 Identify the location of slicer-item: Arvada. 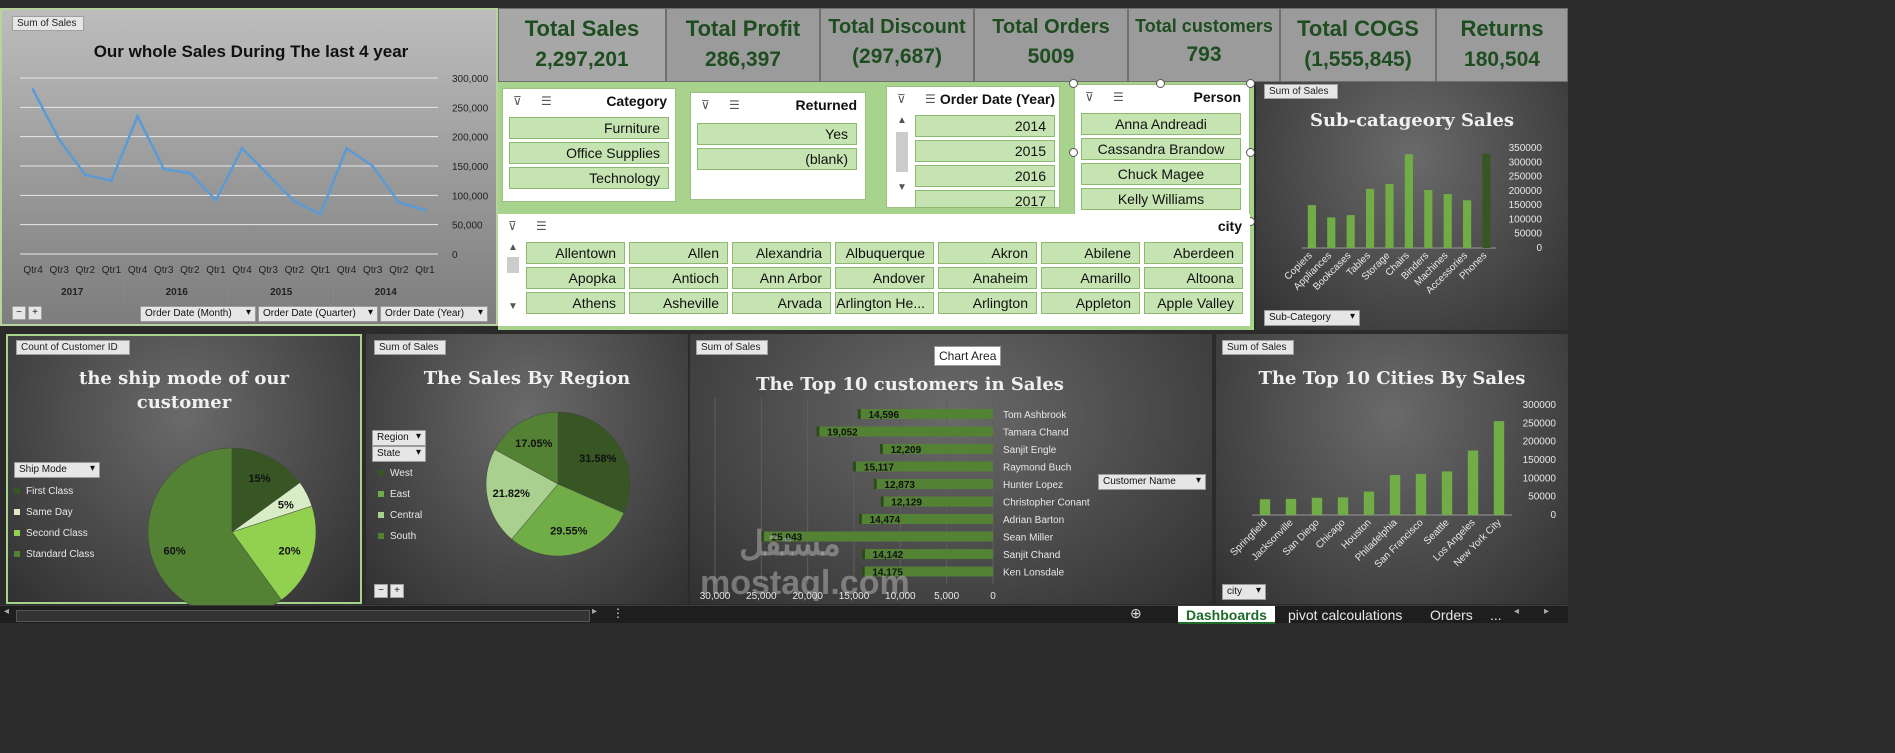
(781, 303).